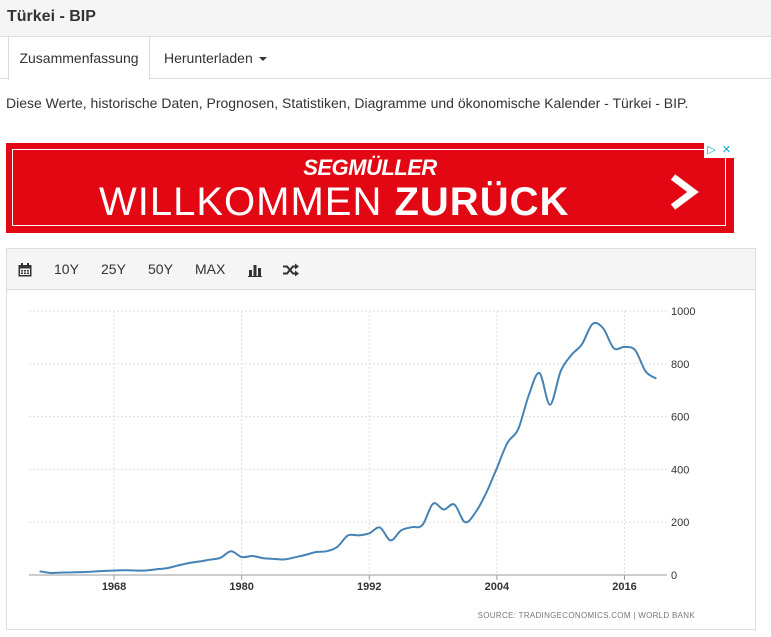 The width and height of the screenshot is (771, 637). Describe the element at coordinates (680, 418) in the screenshot. I see `y-tick-label: 600` at that location.